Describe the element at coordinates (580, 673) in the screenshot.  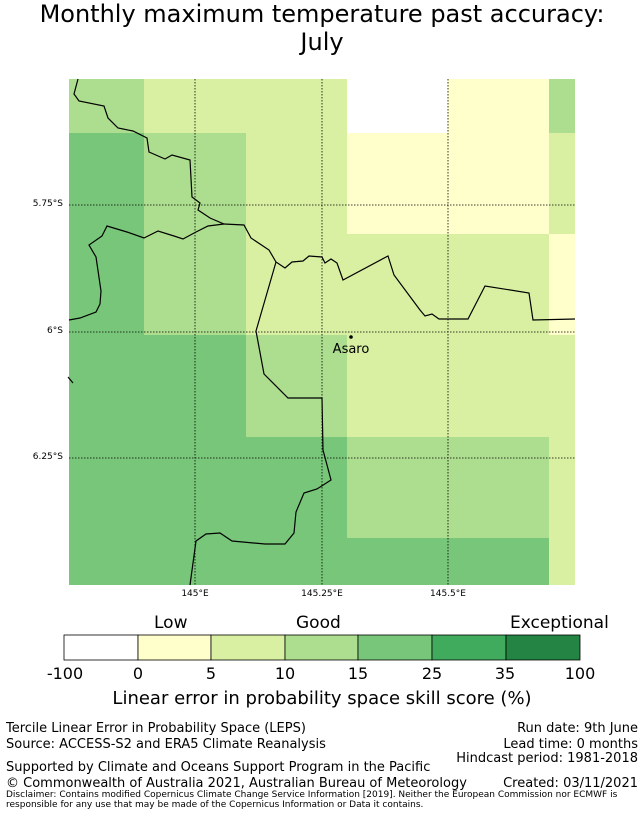
I see `colorbar-tick: 100` at that location.